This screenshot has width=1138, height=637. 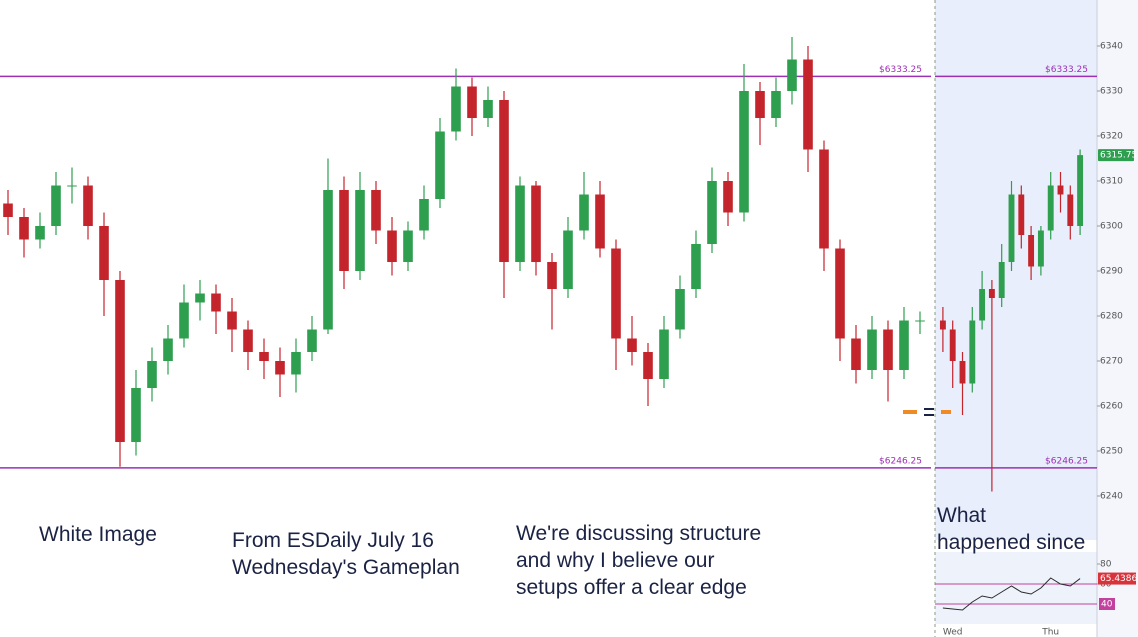 What do you see at coordinates (1106, 565) in the screenshot?
I see `y-tick-label: 80` at bounding box center [1106, 565].